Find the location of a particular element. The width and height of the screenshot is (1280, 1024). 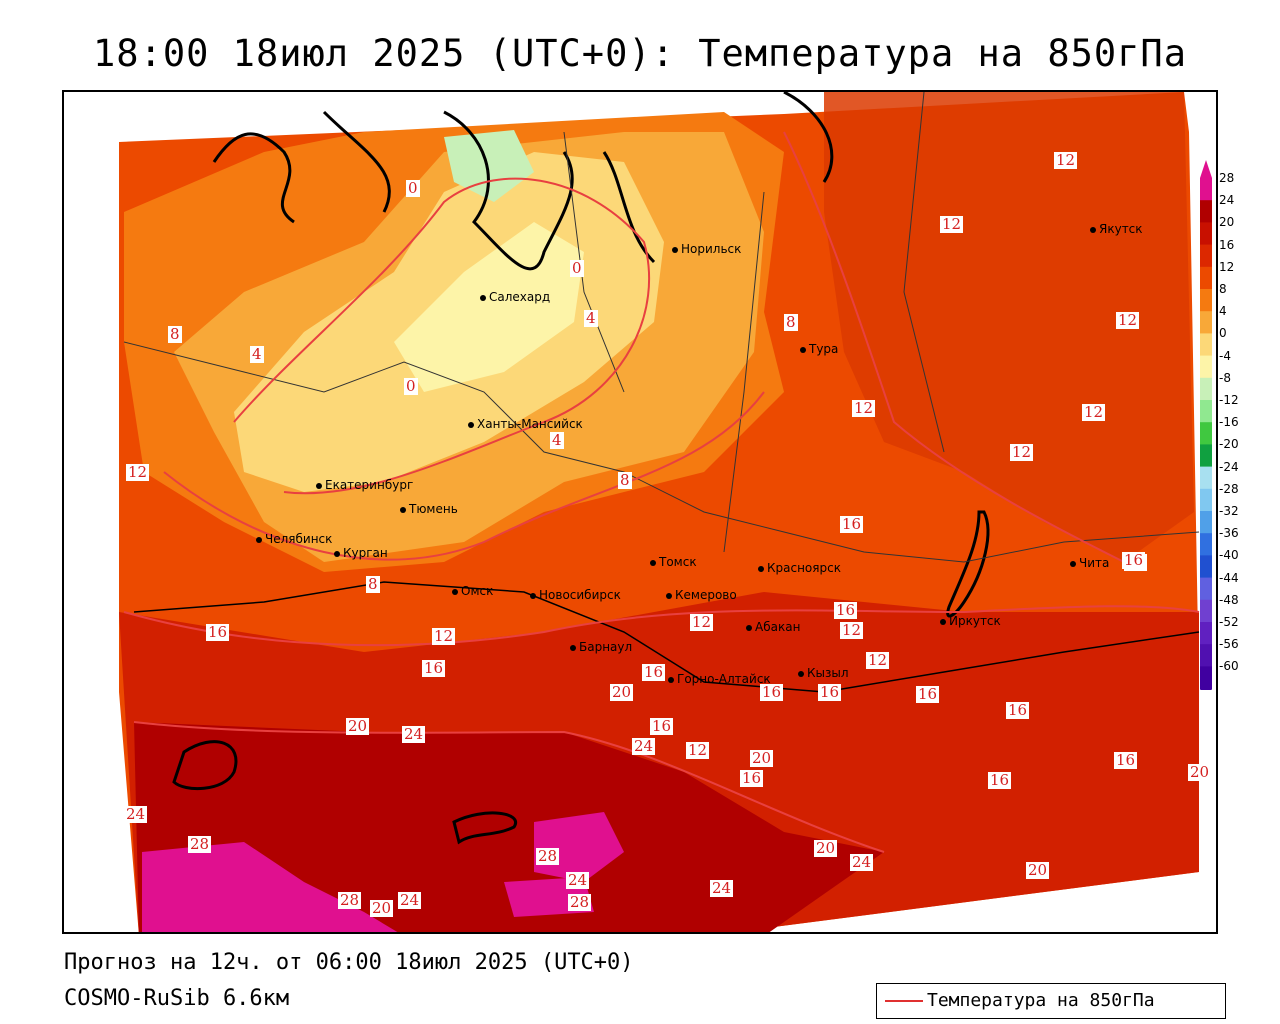

city-tura: Тура is located at coordinates (819, 349).